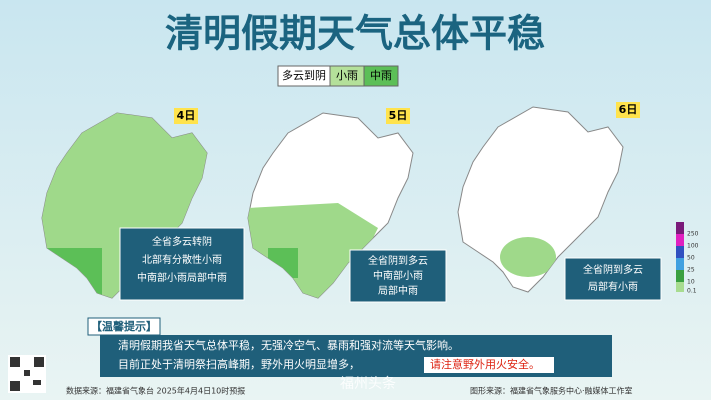 This screenshot has width=711, height=400. I want to click on summary-line: 中南部小雨, so click(398, 275).